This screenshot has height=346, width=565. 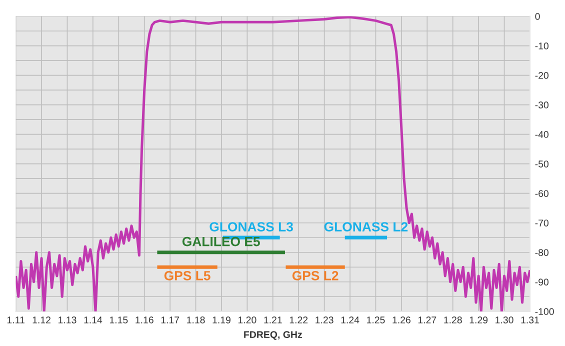 What do you see at coordinates (41, 320) in the screenshot?
I see `x-tick-label: 1.12` at bounding box center [41, 320].